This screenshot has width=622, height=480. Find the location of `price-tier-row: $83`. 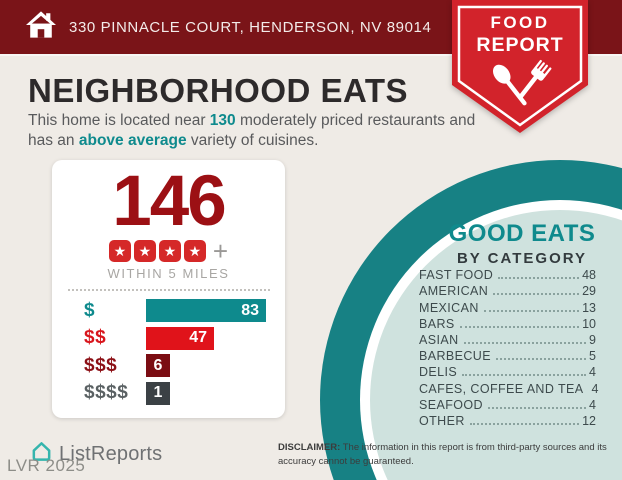

price-tier-row: $83 is located at coordinates (184, 310).